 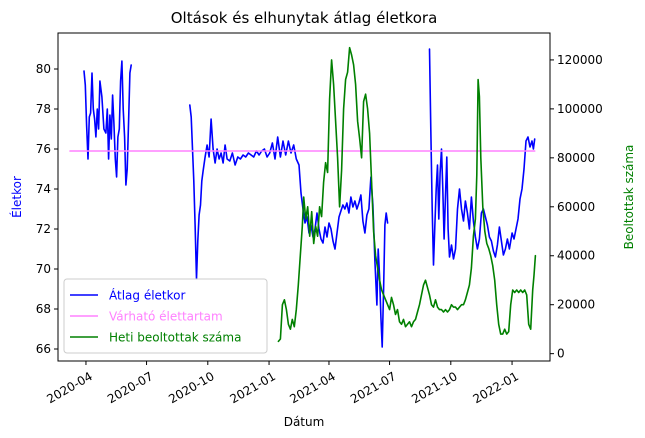 What do you see at coordinates (43, 189) in the screenshot?
I see `y-left-tick-label-4: 74` at bounding box center [43, 189].